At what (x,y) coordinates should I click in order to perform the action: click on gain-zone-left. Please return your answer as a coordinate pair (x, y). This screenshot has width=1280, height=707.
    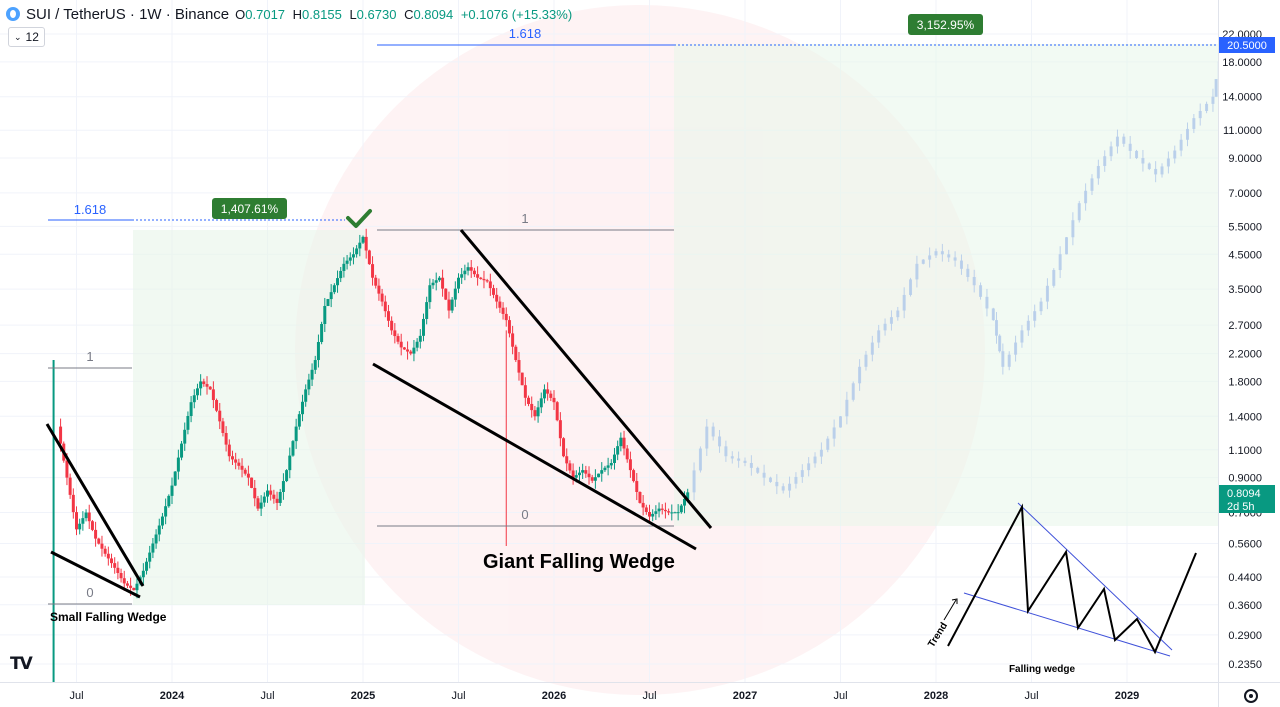
    Looking at the image, I should click on (249, 417).